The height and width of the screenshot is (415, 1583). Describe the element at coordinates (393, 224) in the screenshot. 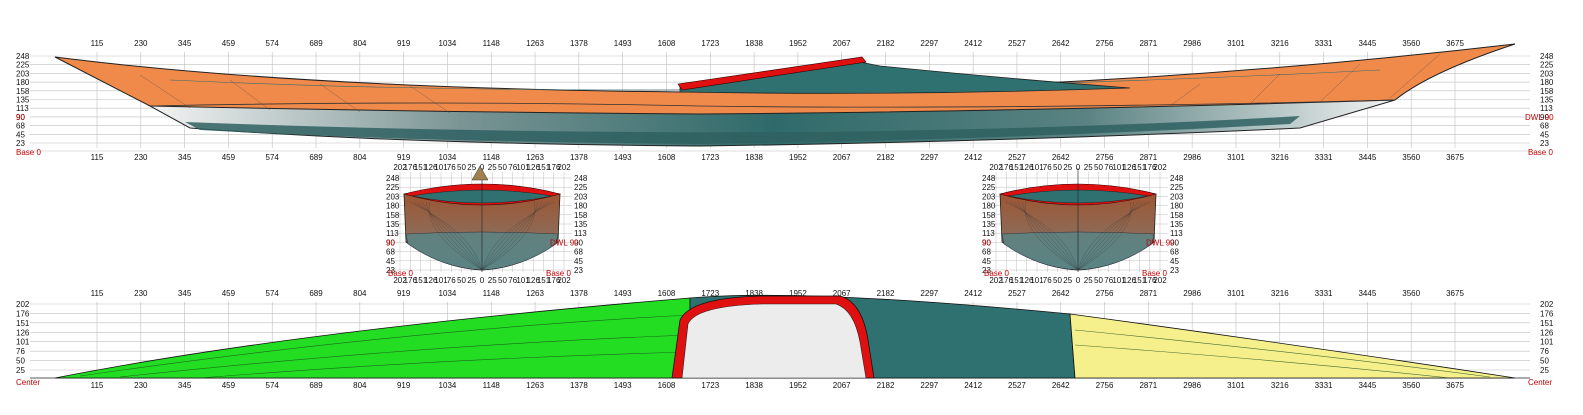

I see `section-height-tick-left: 135` at that location.